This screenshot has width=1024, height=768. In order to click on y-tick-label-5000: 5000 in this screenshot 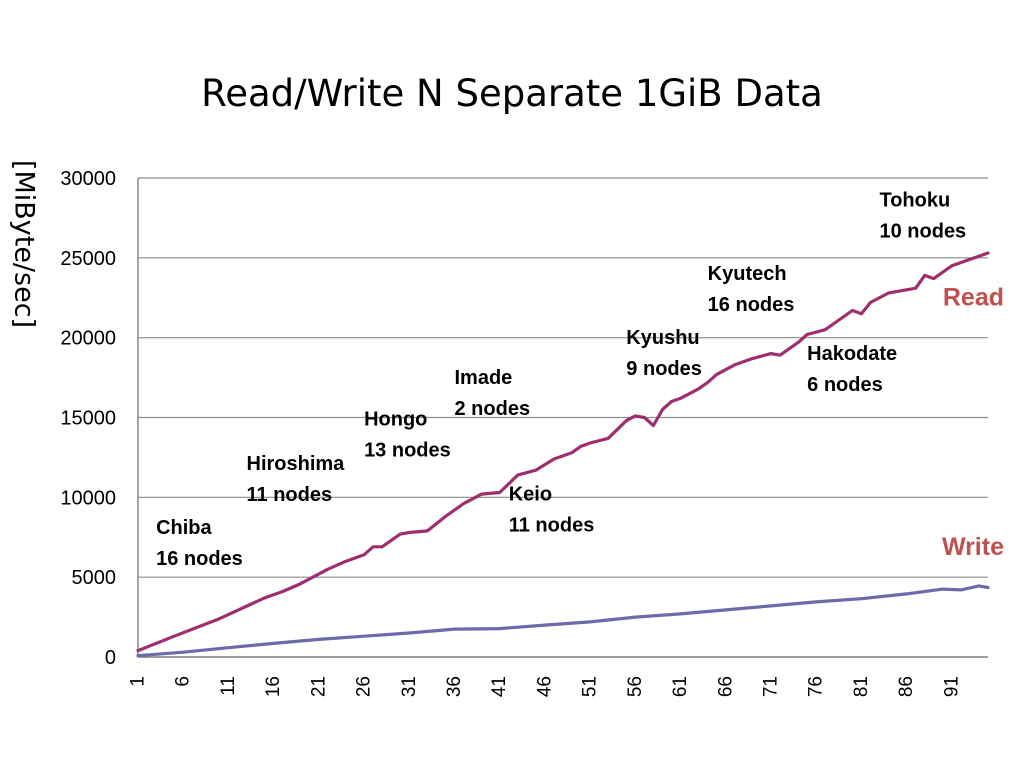, I will do `click(94, 578)`.